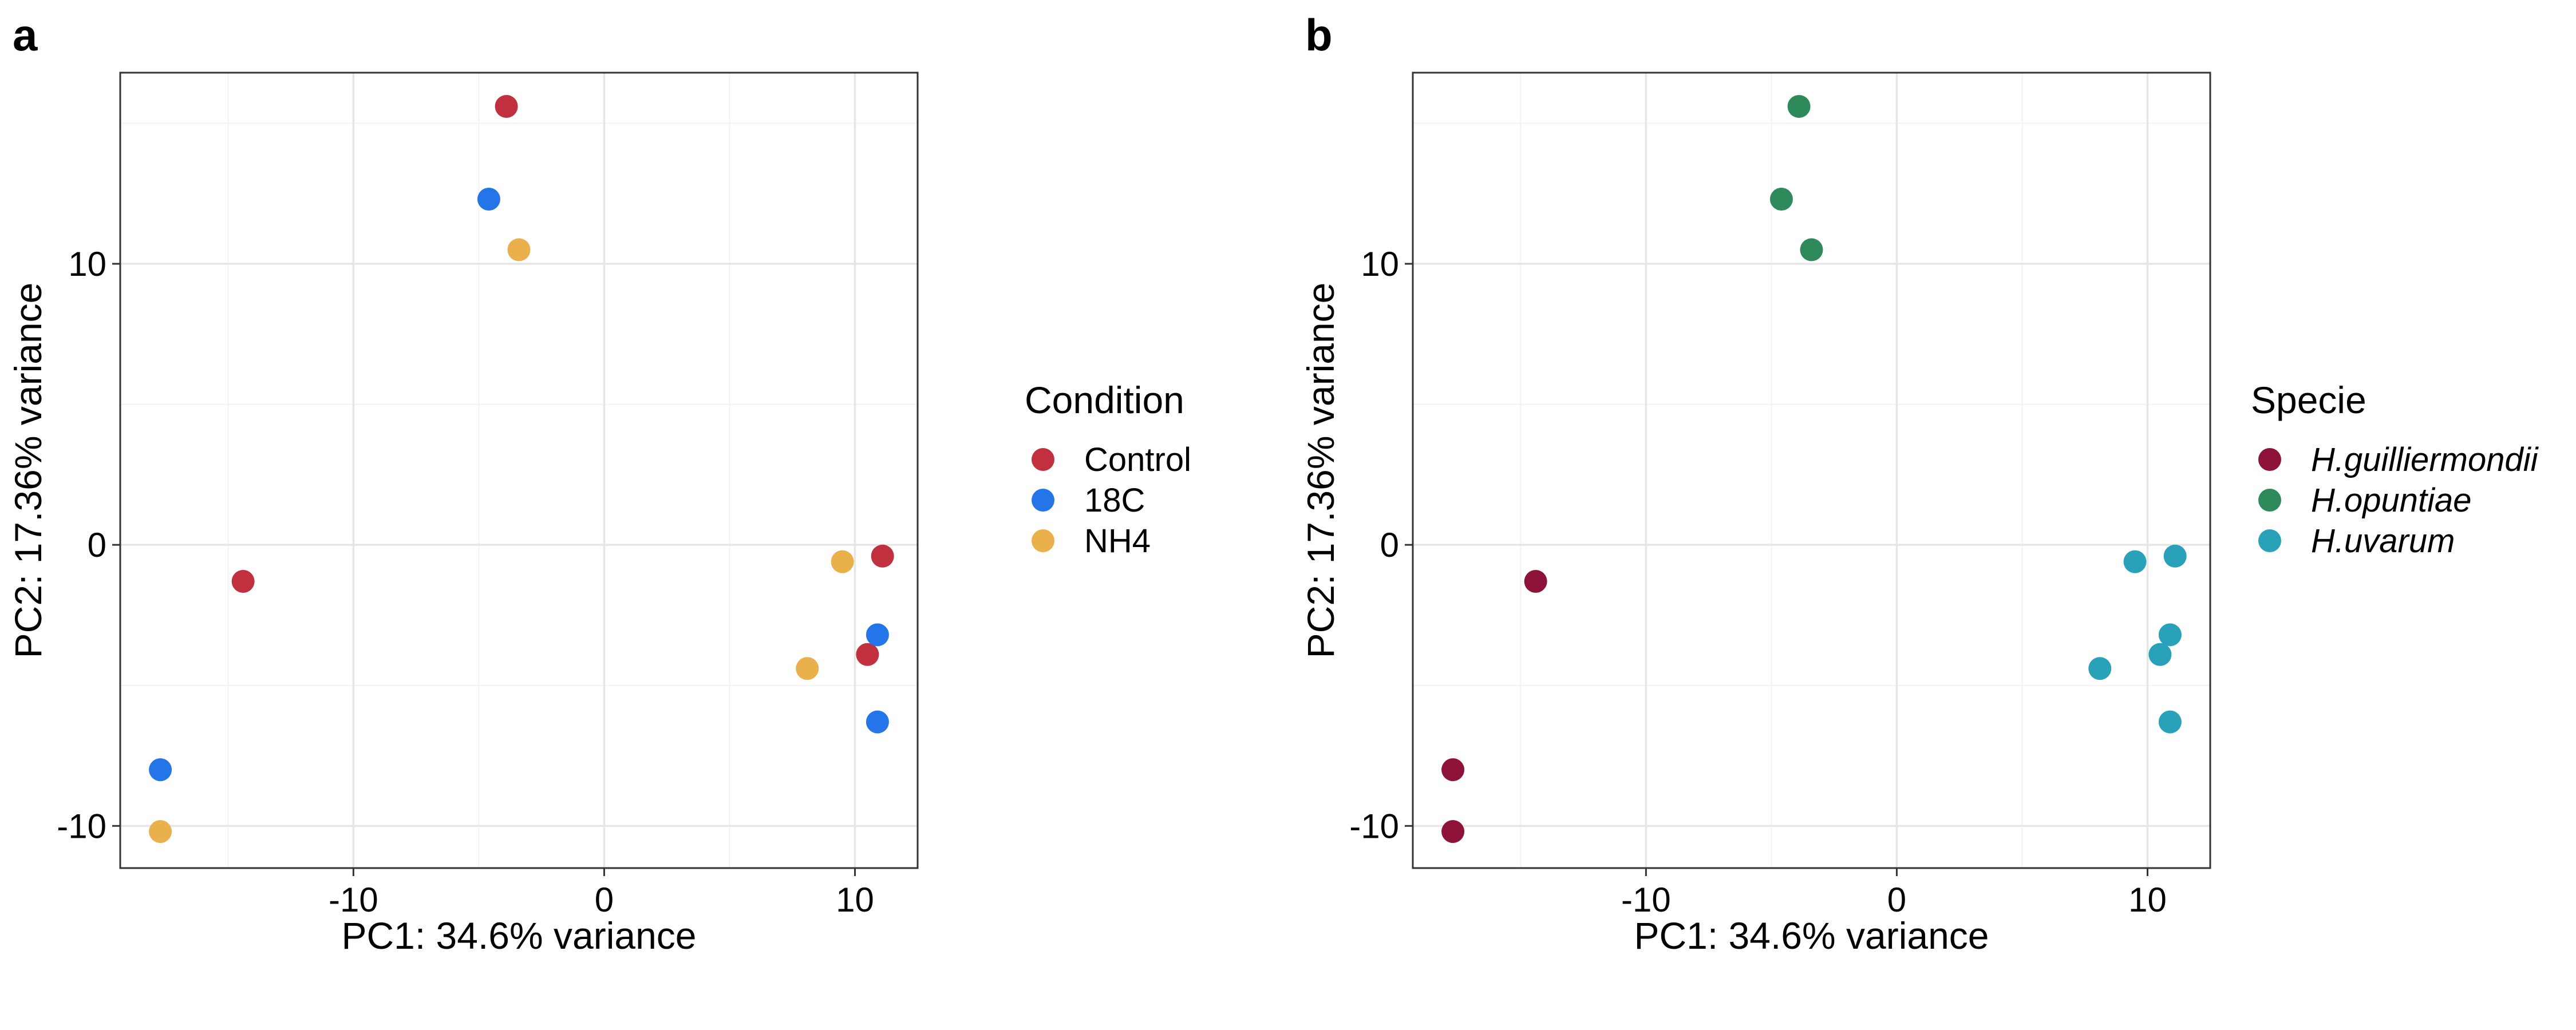 The width and height of the screenshot is (2576, 1030). Describe the element at coordinates (1319, 35) in the screenshot. I see `panel-b-label: b` at that location.